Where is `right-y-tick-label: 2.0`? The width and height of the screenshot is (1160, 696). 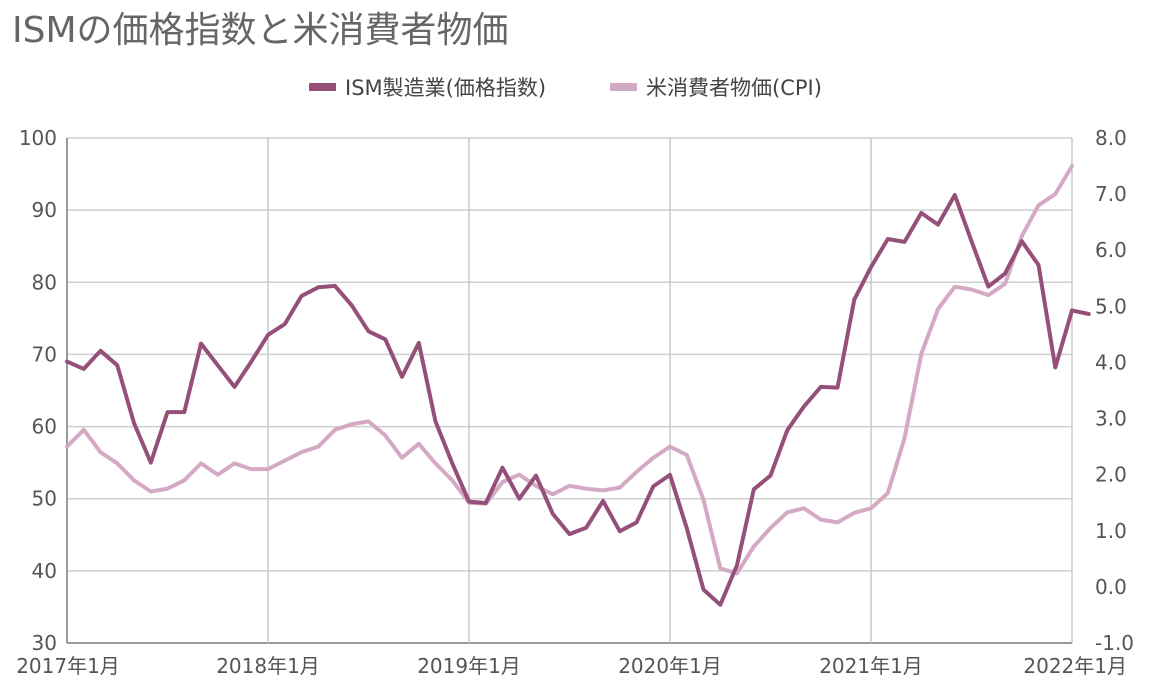
right-y-tick-label: 2.0 is located at coordinates (1111, 475).